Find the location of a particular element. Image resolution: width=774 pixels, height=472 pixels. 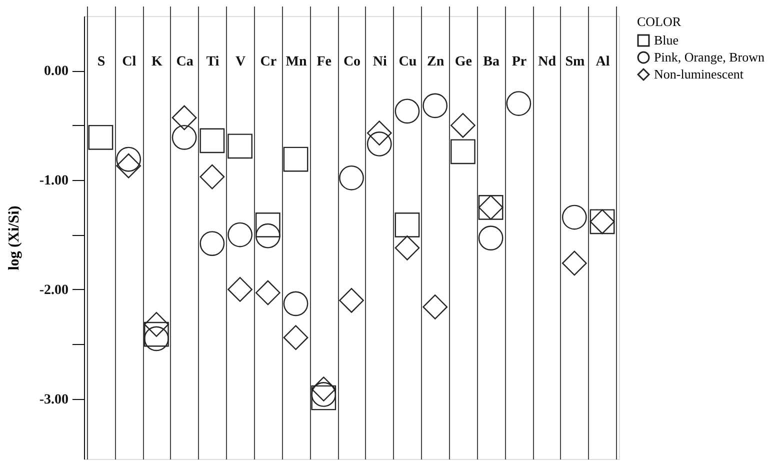

legend-label: Blue is located at coordinates (666, 40).